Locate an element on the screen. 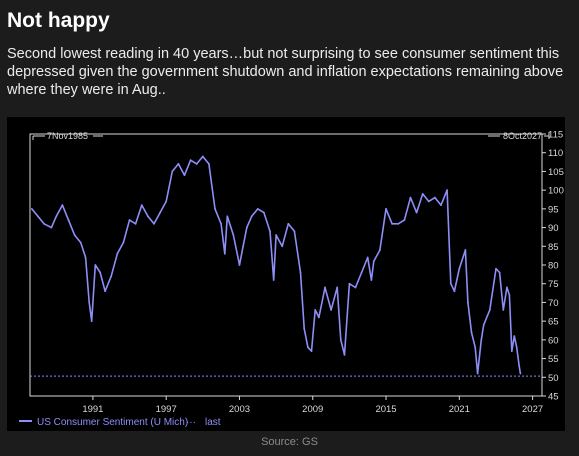 This screenshot has height=456, width=579. y-tick-label: 85 is located at coordinates (553, 247).